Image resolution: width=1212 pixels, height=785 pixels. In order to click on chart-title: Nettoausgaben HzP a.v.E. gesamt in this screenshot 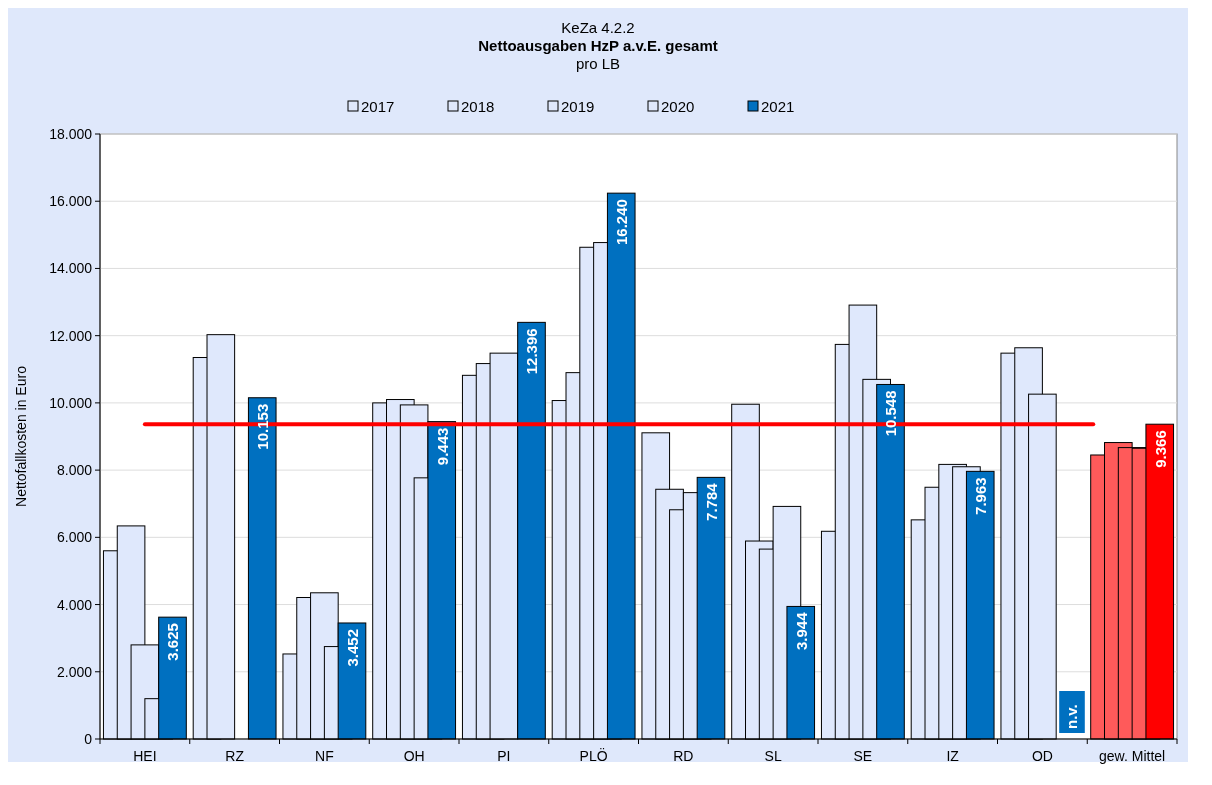, I will do `click(598, 45)`.